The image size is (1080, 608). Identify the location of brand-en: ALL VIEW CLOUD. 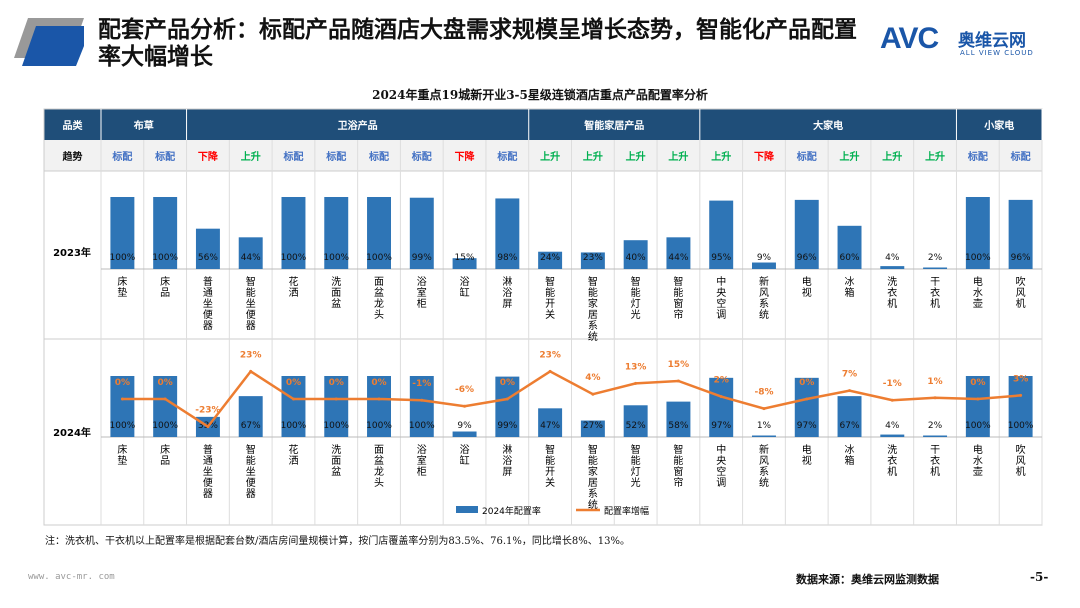
(997, 53).